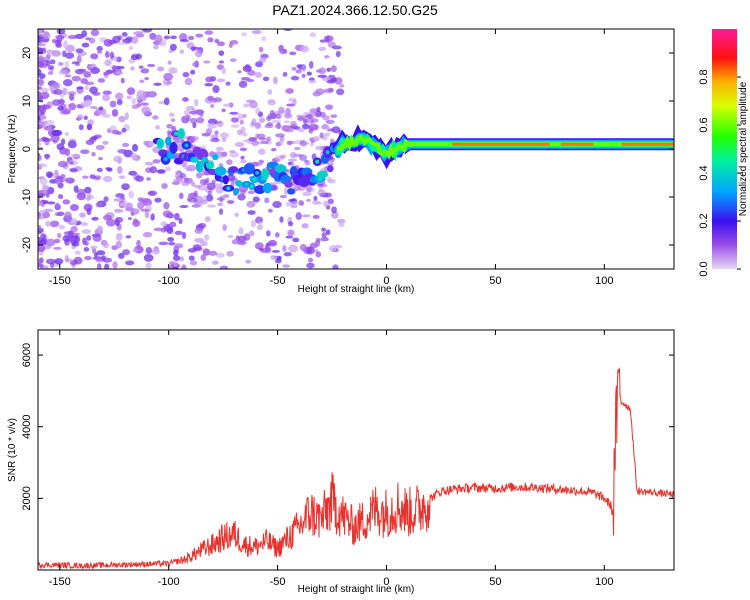 The height and width of the screenshot is (600, 750). Describe the element at coordinates (60, 281) in the screenshot. I see `x-tick-label: -150` at that location.